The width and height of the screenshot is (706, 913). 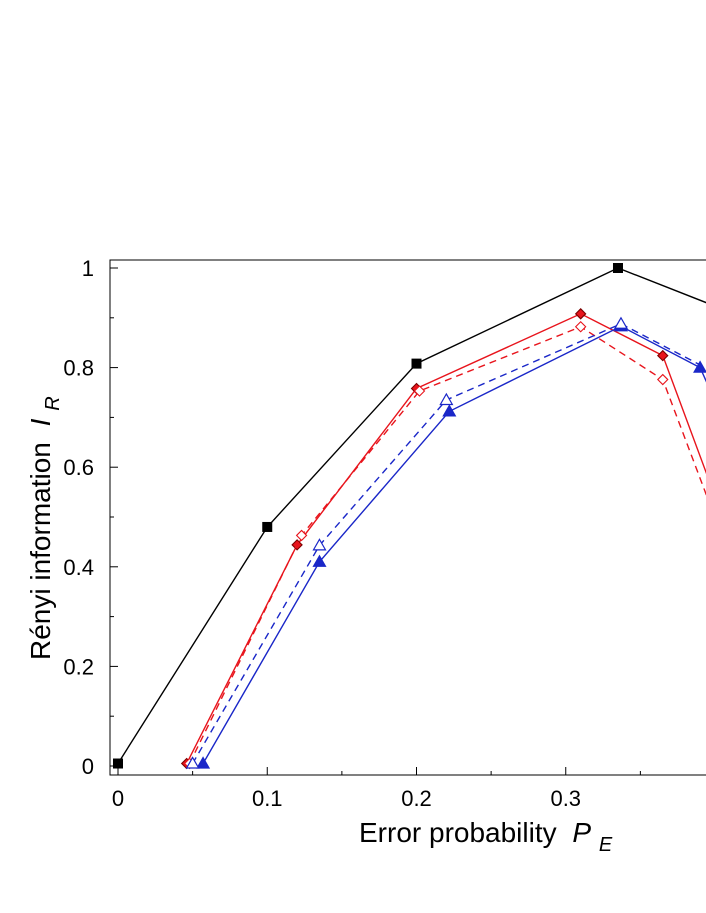 I want to click on y-tick-label: 0.6, so click(x=78, y=467).